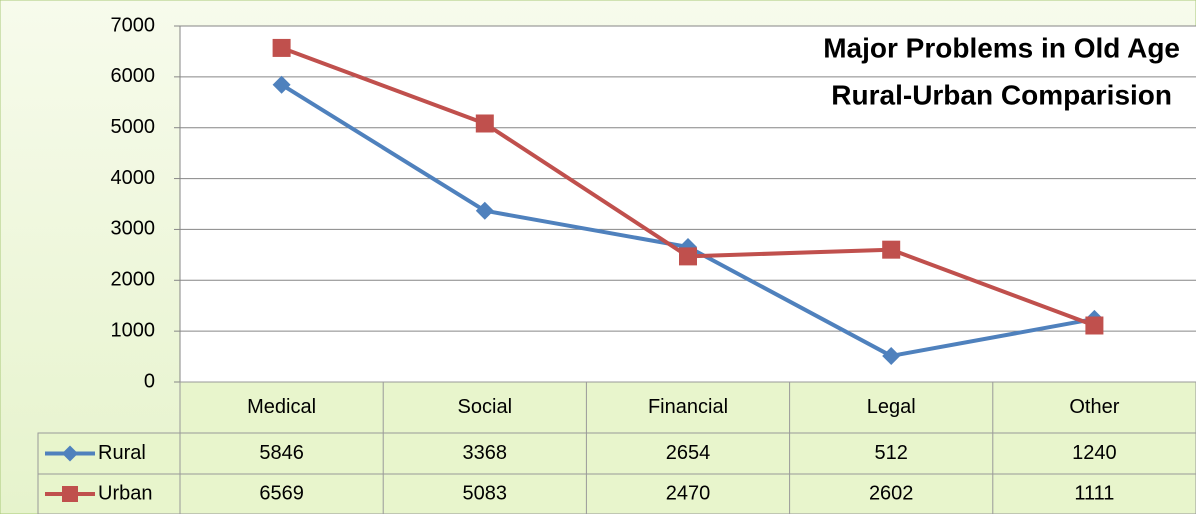 The image size is (1196, 514). What do you see at coordinates (133, 178) in the screenshot?
I see `y-tick-label: 4000` at bounding box center [133, 178].